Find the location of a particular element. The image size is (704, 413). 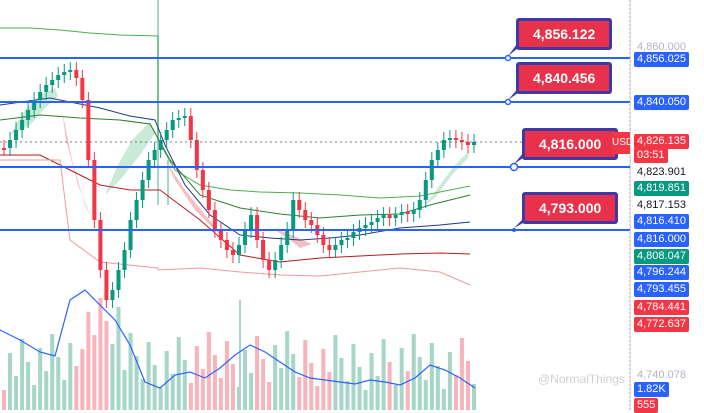

price-label: 4,772.637 is located at coordinates (661, 324).